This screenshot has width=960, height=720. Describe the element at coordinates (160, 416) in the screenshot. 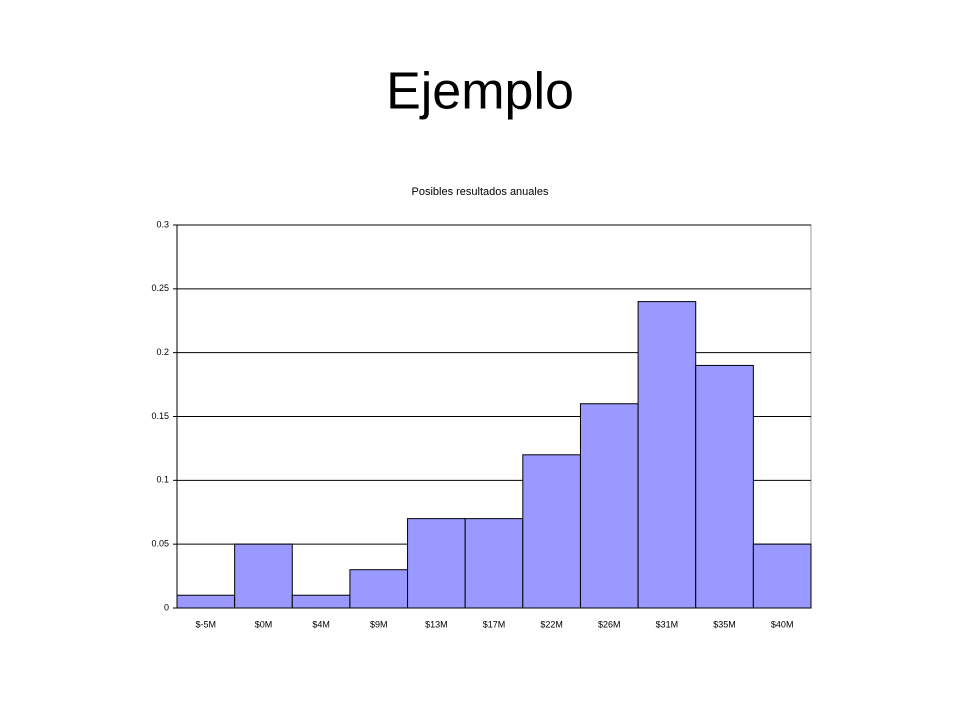

I see `y-tick-label: 0.15` at that location.